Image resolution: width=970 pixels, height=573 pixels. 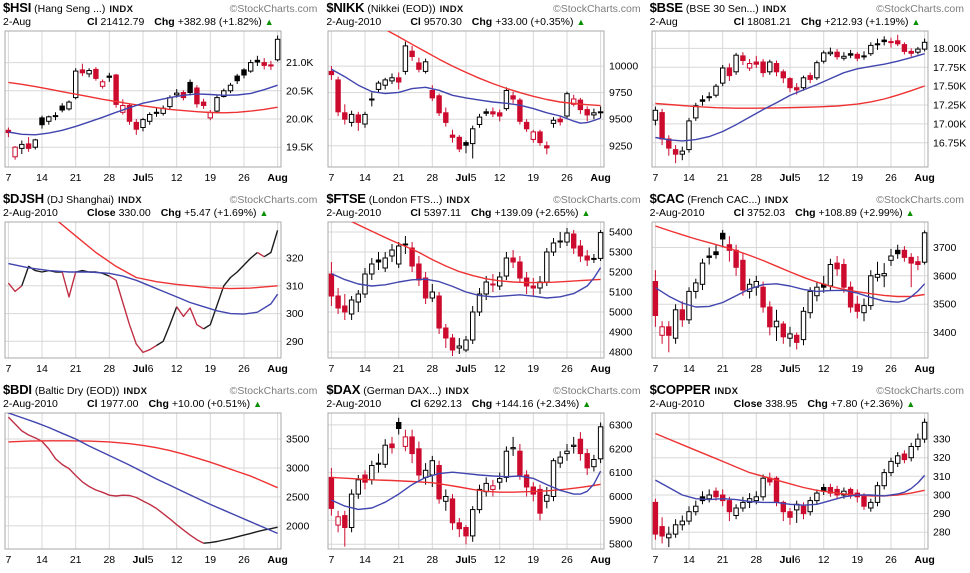 I want to click on ticker-symbol: $CAC, so click(x=667, y=198).